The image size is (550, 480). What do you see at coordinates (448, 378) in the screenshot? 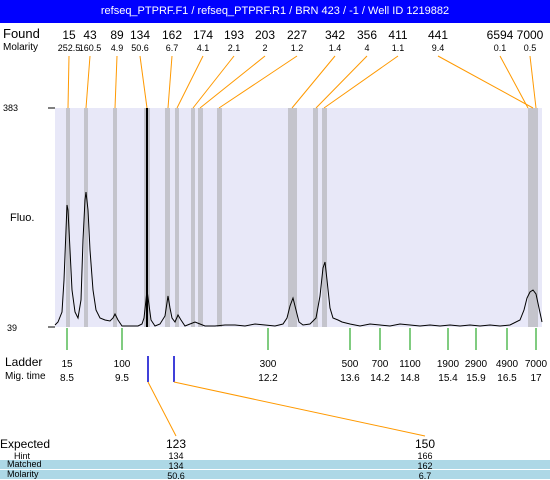
I see `ladder-time: 15.4` at bounding box center [448, 378].